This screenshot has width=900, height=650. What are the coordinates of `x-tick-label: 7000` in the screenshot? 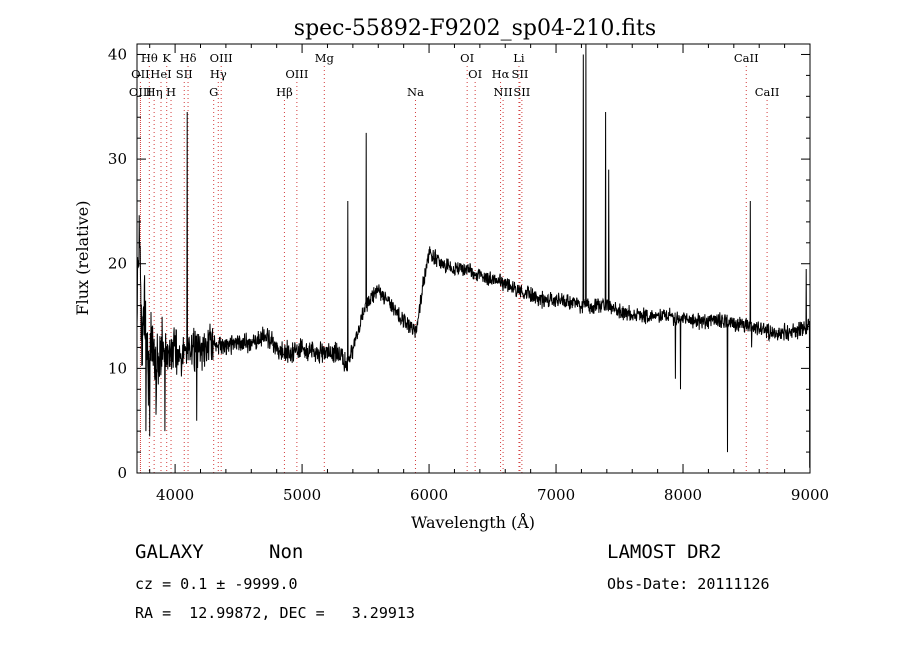 It's located at (556, 495).